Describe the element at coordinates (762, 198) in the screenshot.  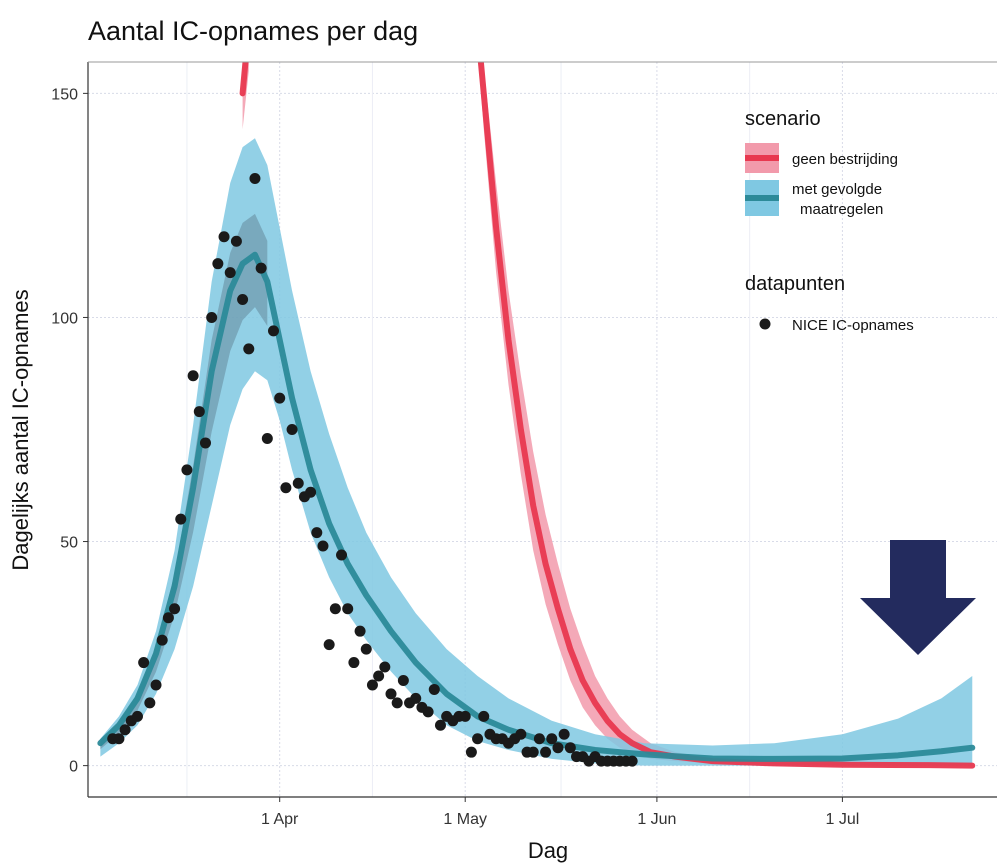
I see `legend-line-met-gevolgde-maatregelen` at that location.